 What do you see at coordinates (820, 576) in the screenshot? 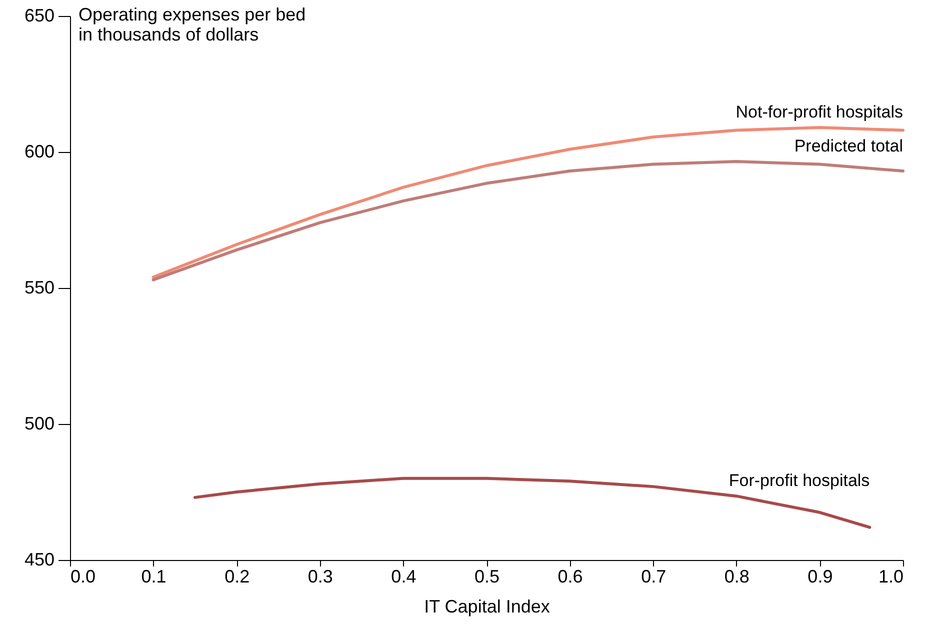
I see `x-tick-label: 0.9` at bounding box center [820, 576].